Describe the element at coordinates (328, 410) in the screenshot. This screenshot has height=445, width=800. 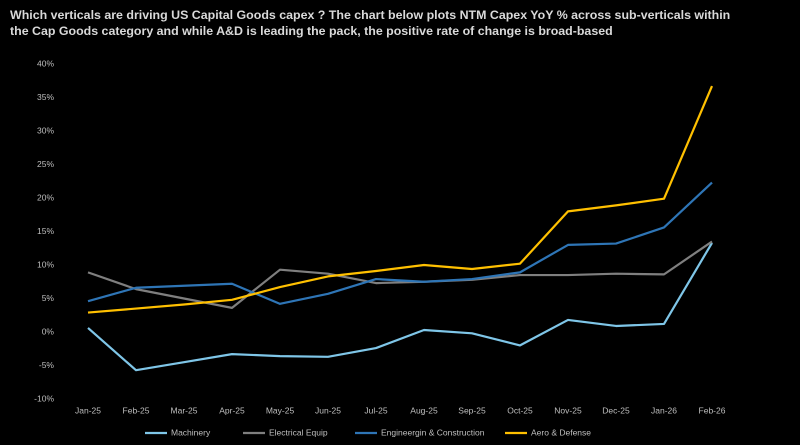
I see `x-tick-label: Jun-25` at that location.